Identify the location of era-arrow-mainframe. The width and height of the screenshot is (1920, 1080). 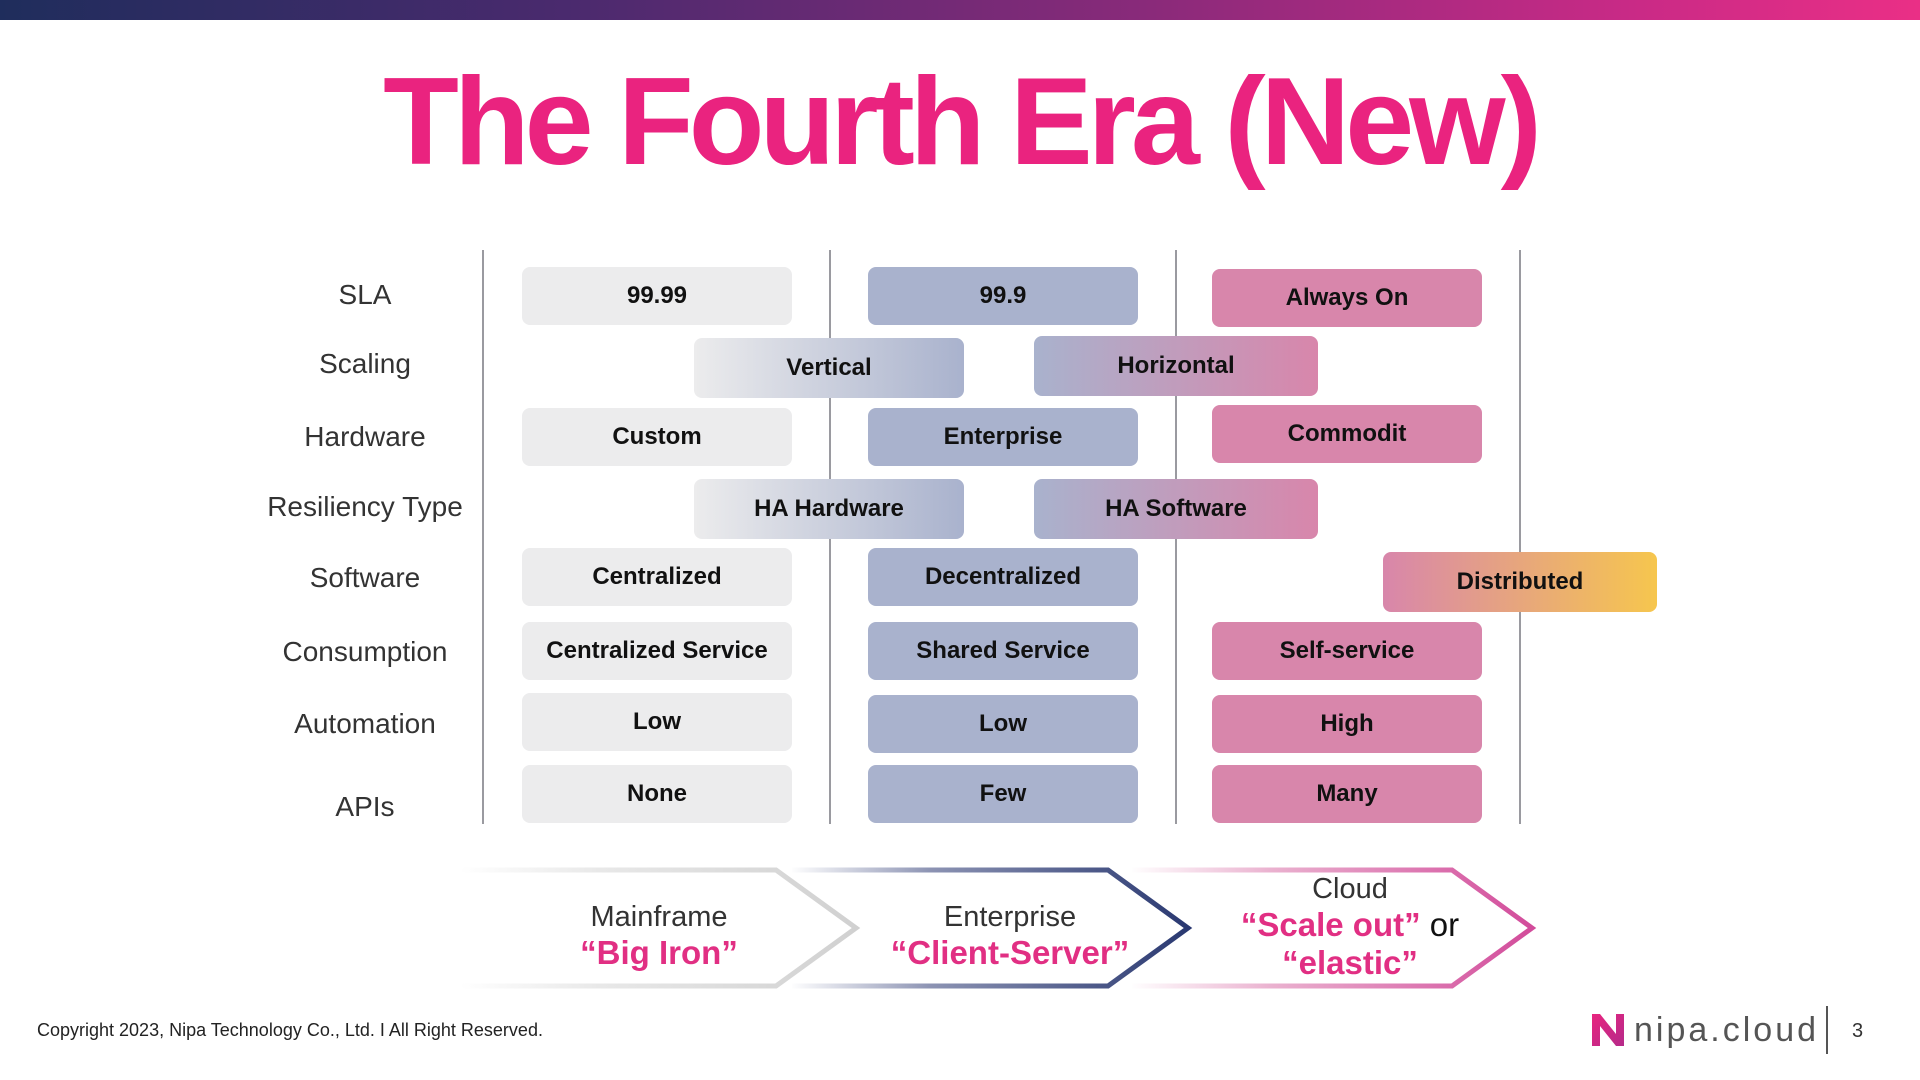
(661, 928).